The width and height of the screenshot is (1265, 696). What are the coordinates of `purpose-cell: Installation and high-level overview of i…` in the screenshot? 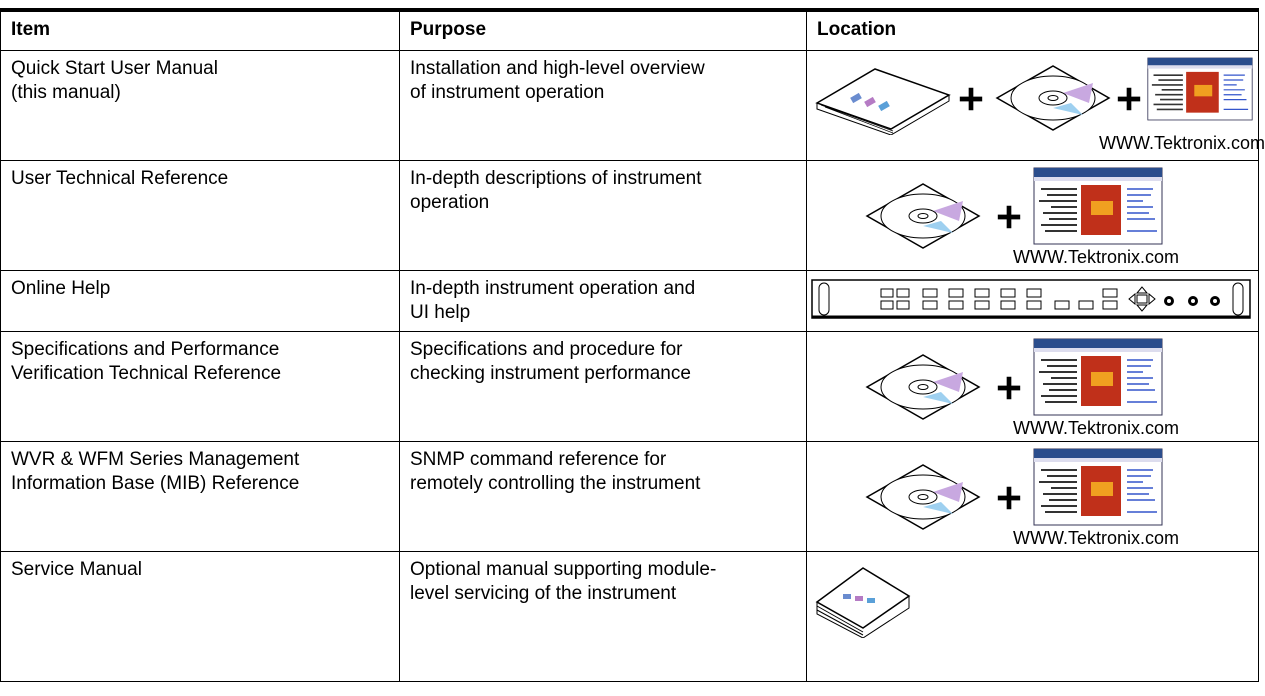 It's located at (603, 105).